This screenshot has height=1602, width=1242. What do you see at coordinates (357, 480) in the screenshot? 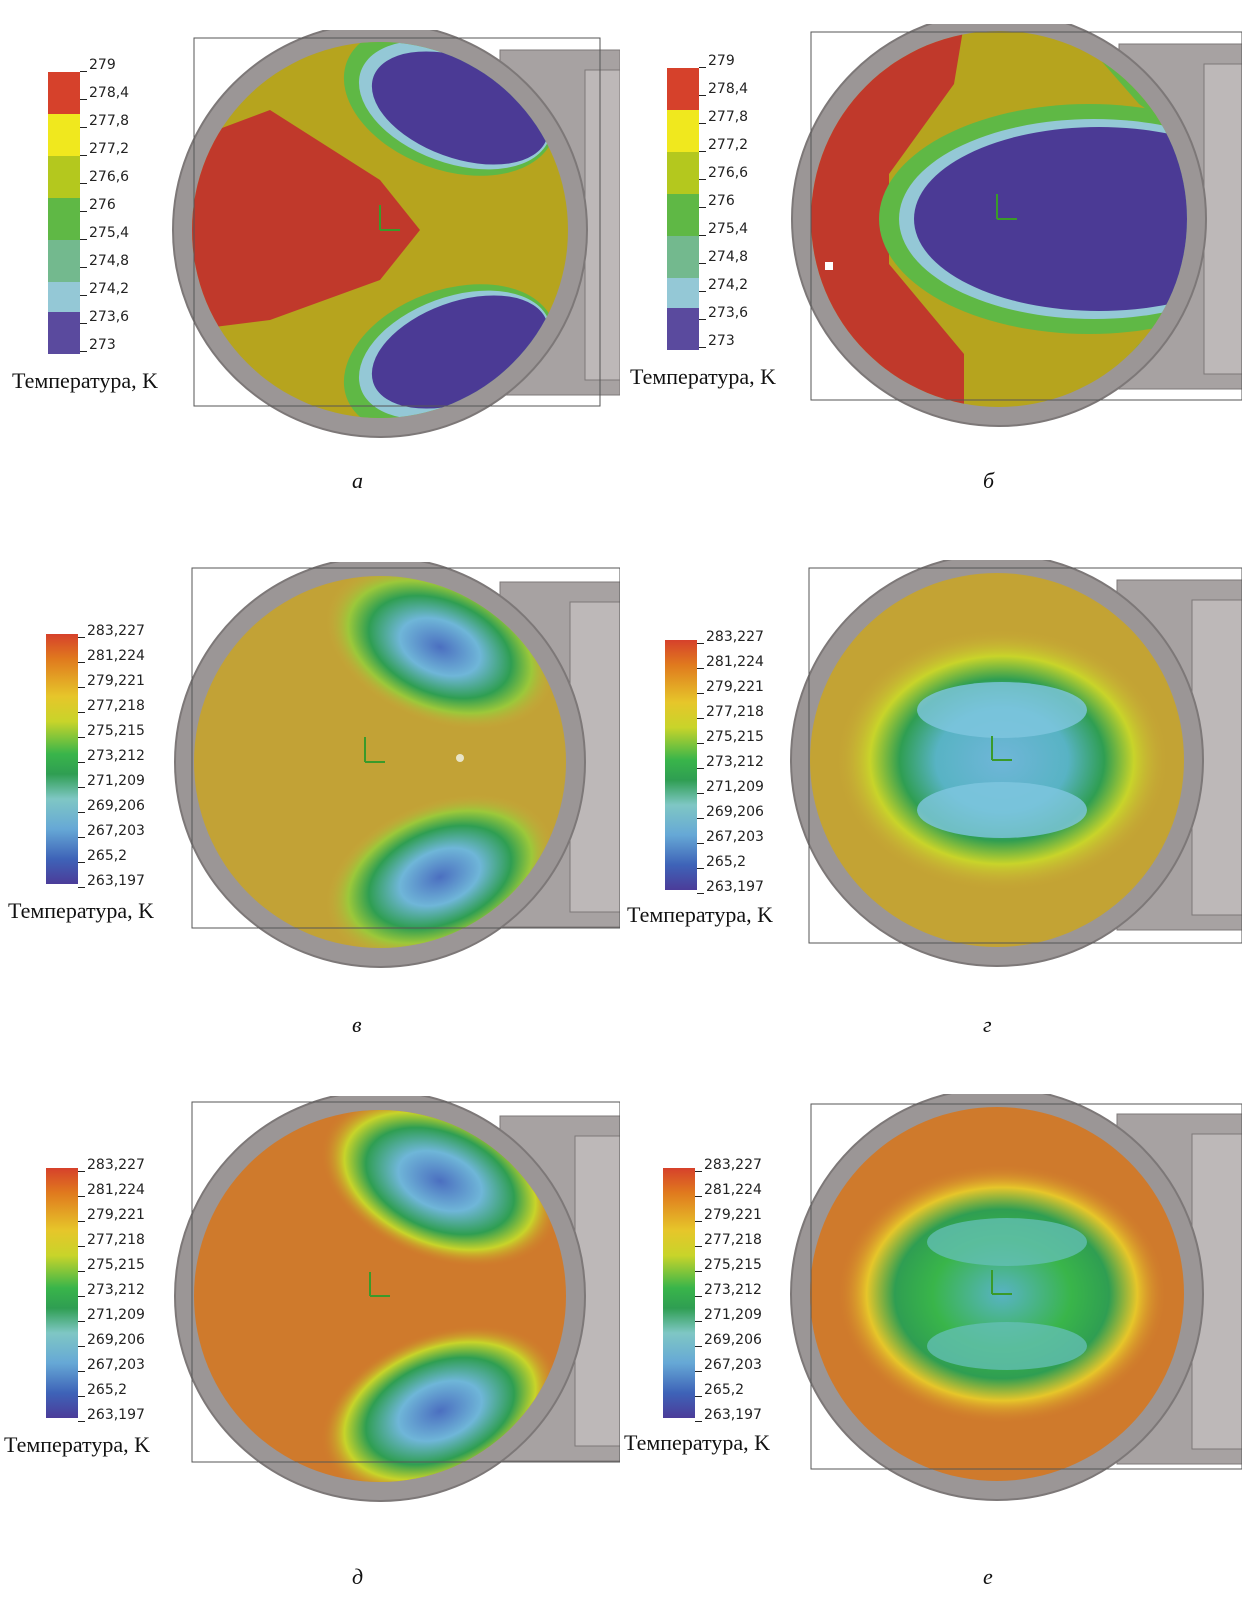
I see `panel-caption: а` at bounding box center [357, 480].